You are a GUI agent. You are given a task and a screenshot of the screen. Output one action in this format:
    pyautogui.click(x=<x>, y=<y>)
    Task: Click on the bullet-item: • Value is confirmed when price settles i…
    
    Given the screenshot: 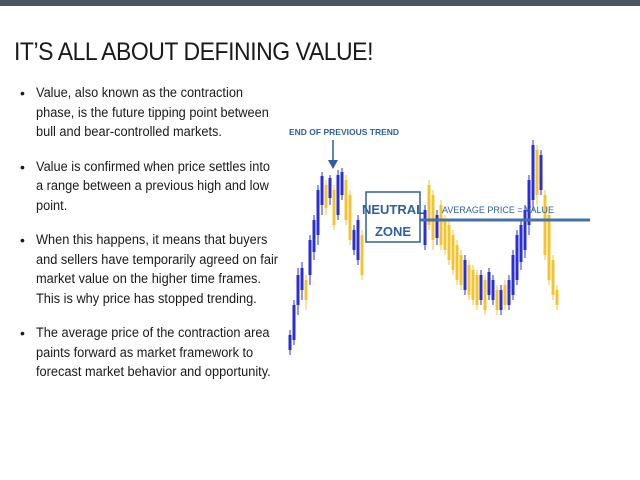 What is the action you would take?
    pyautogui.click(x=145, y=186)
    